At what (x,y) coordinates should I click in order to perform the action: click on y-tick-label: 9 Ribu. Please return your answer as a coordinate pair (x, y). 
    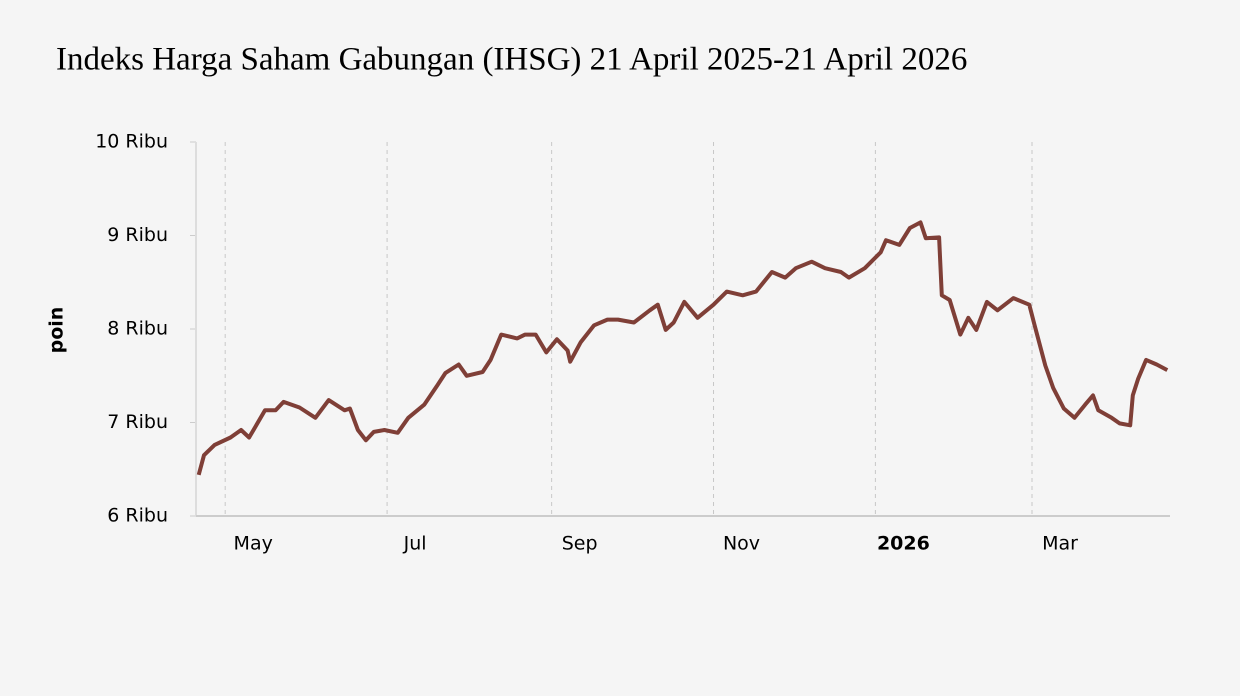
    Looking at the image, I should click on (137, 235).